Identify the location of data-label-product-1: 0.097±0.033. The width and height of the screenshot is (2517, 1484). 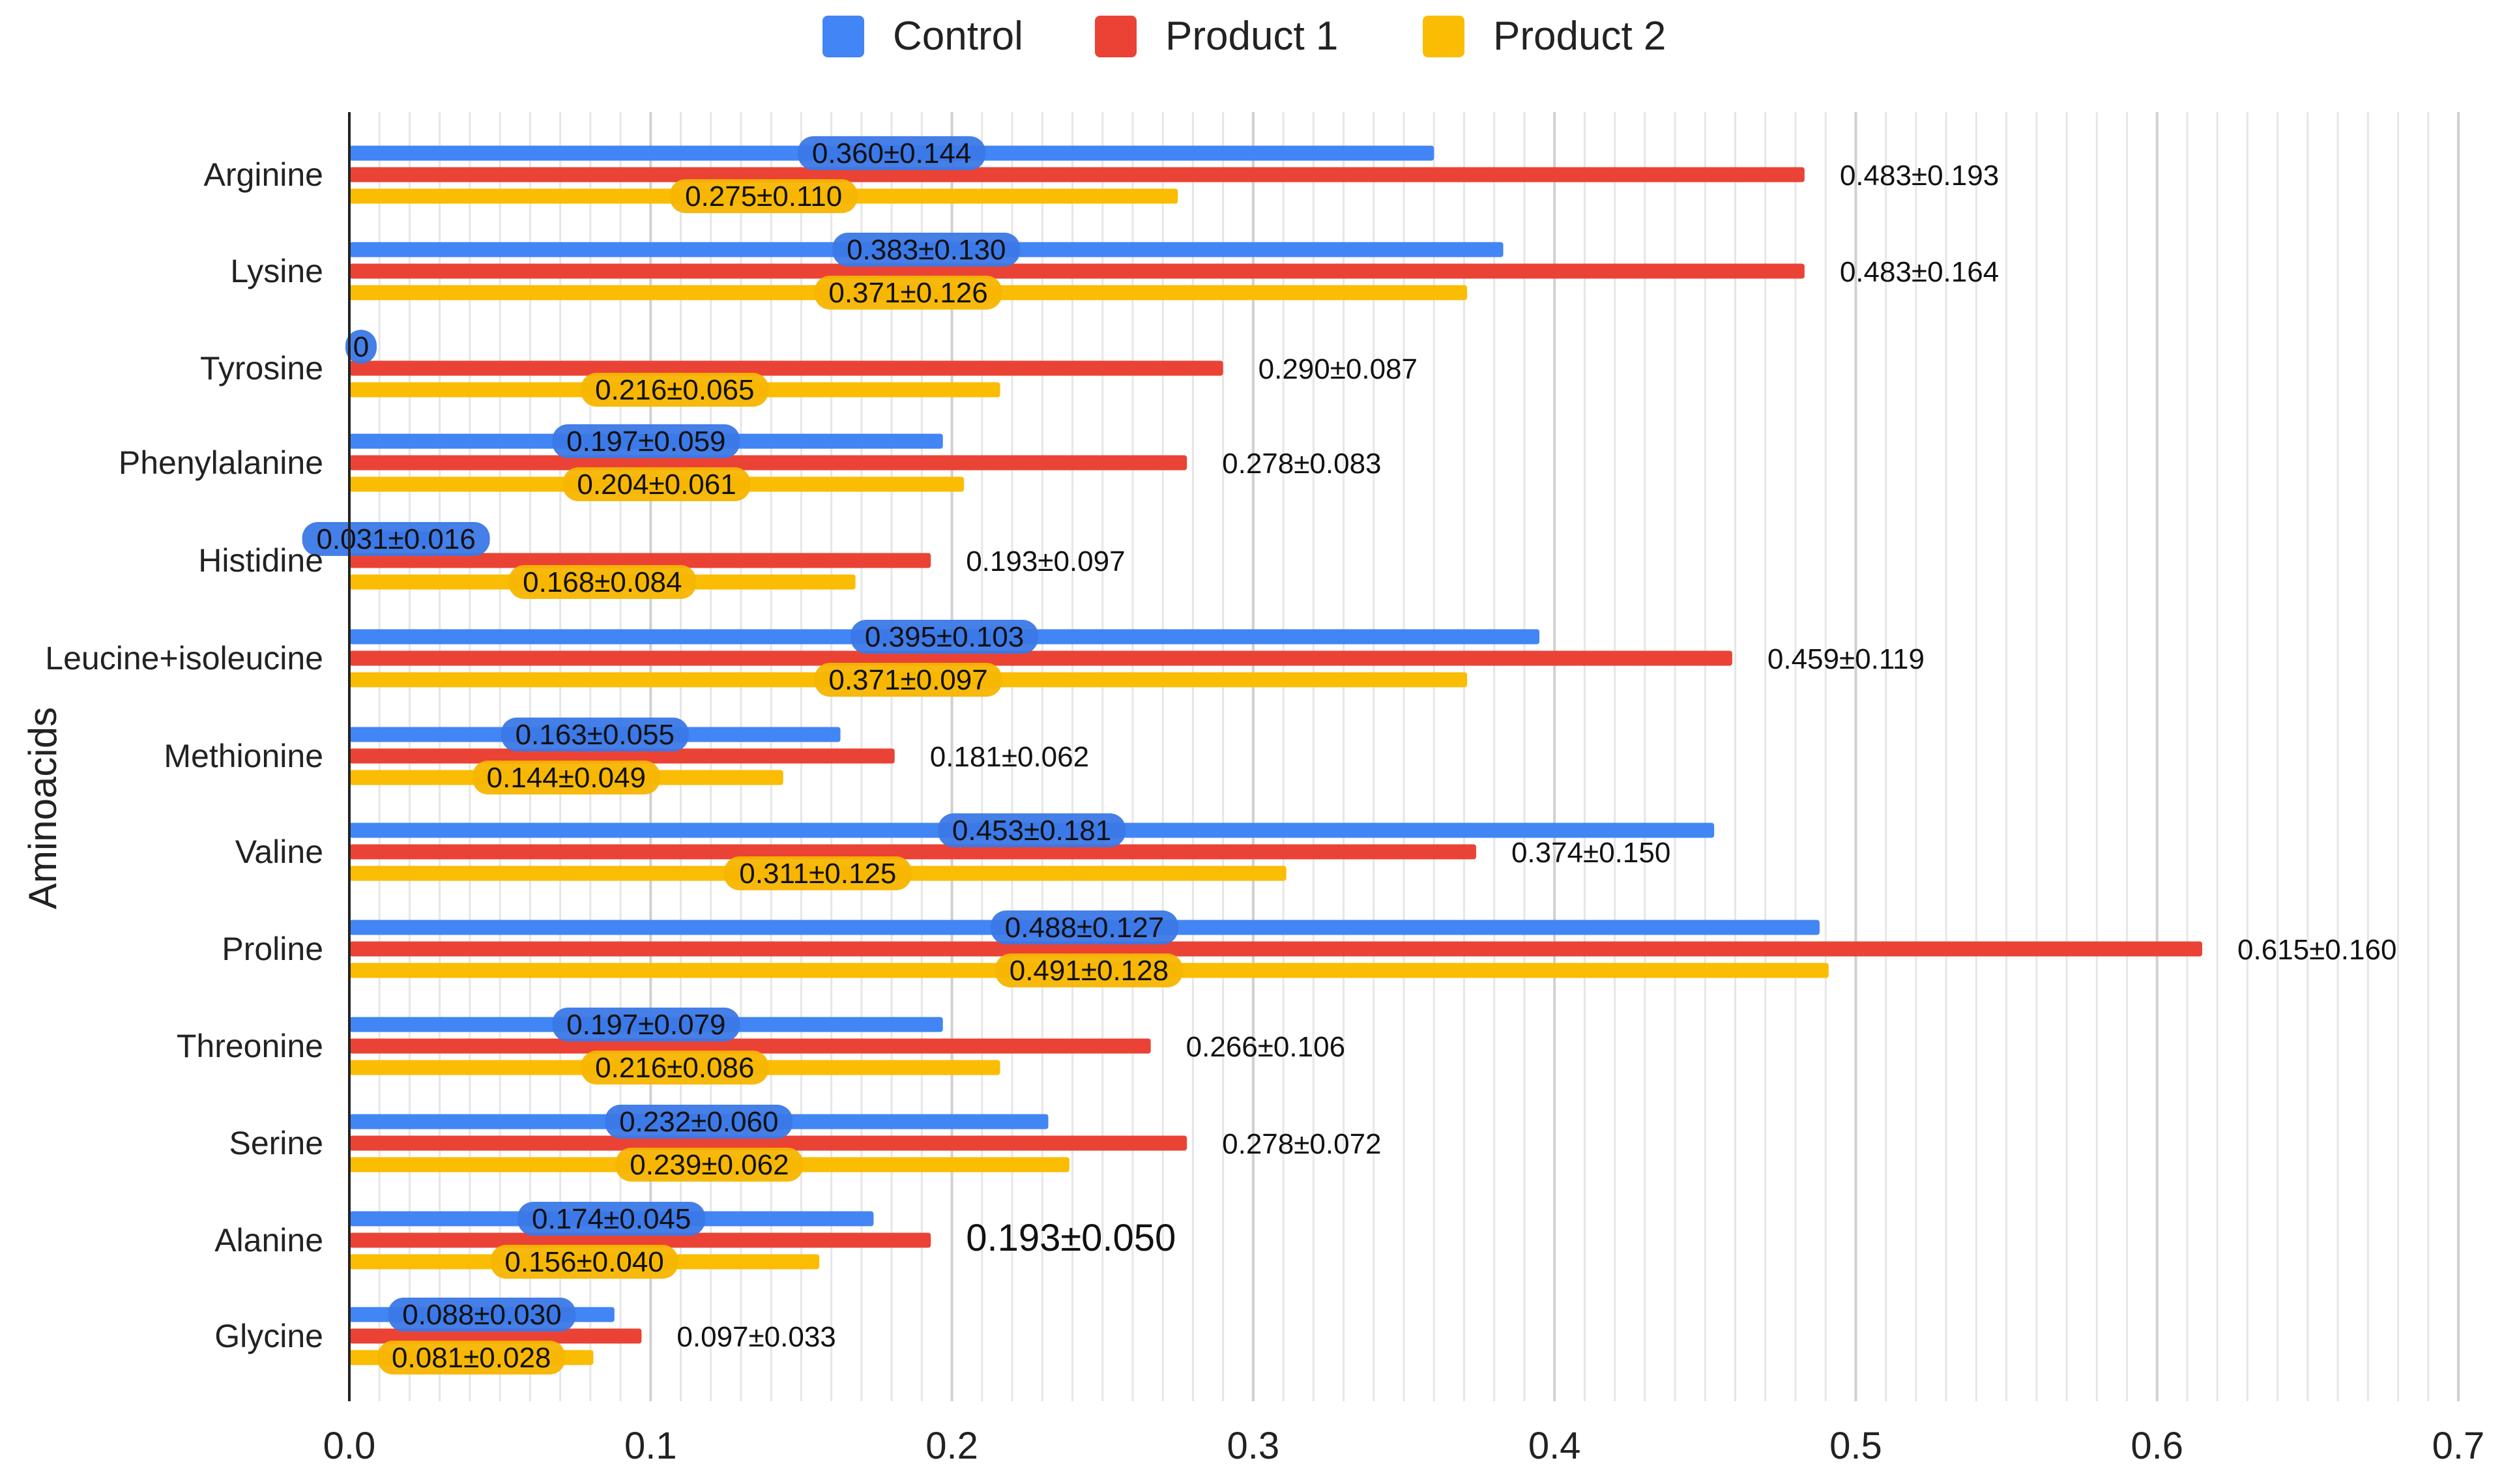
(756, 1337).